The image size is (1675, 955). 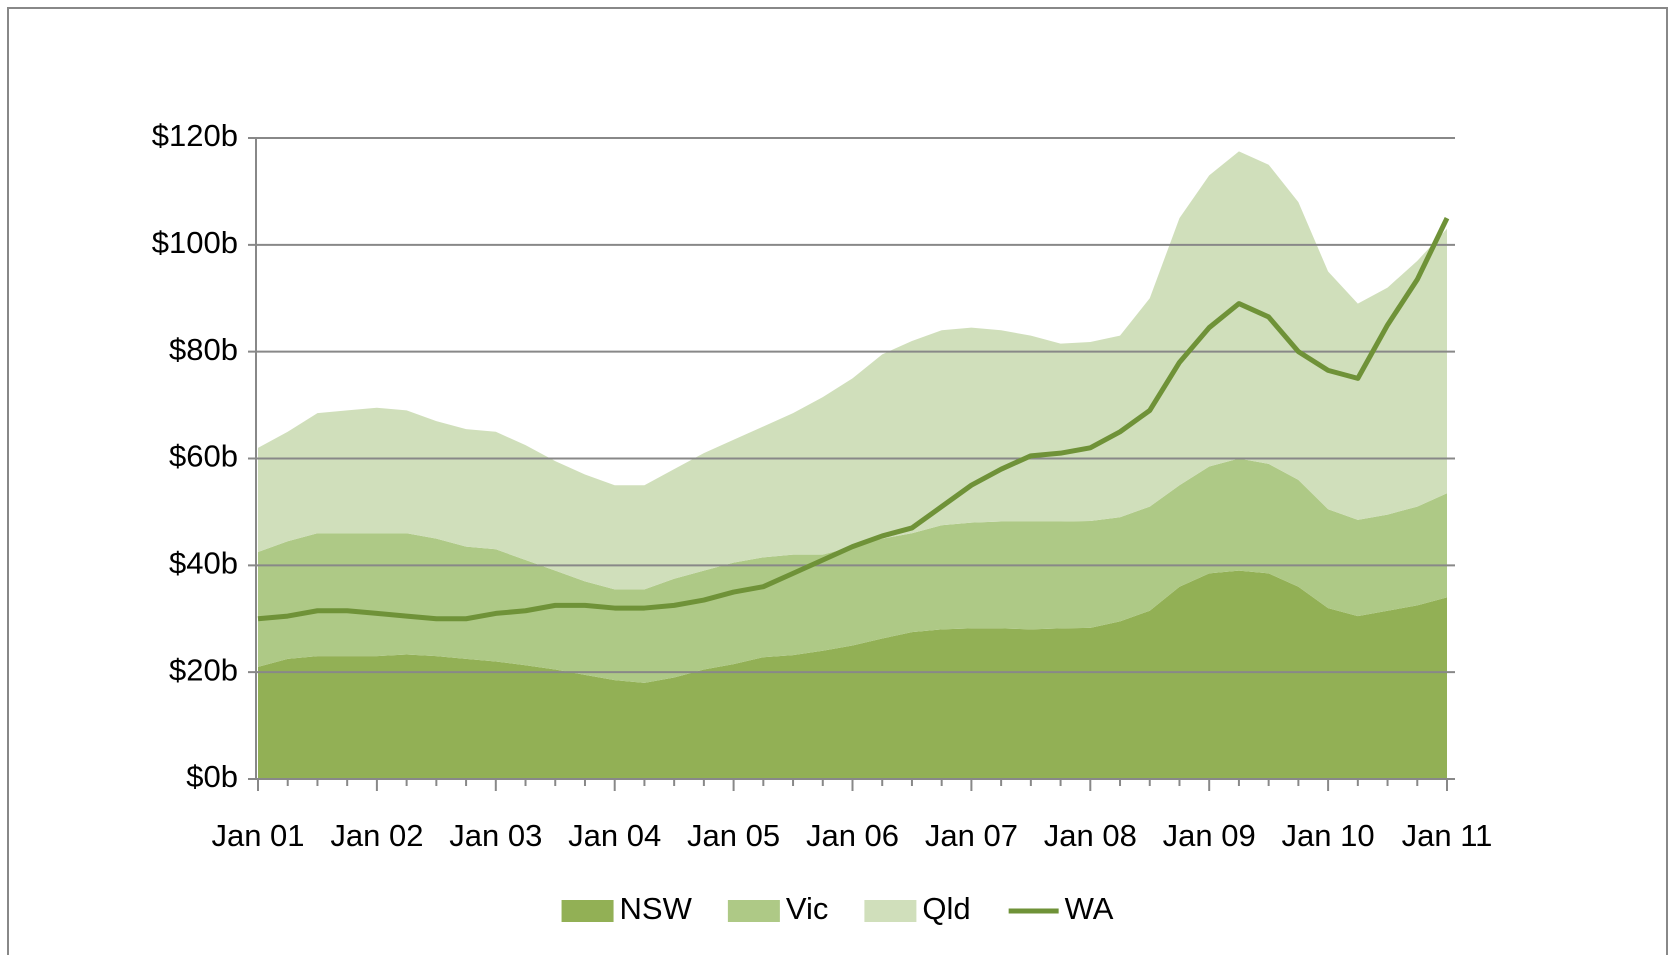 What do you see at coordinates (1328, 835) in the screenshot?
I see `x-tick-label: Jan 10` at bounding box center [1328, 835].